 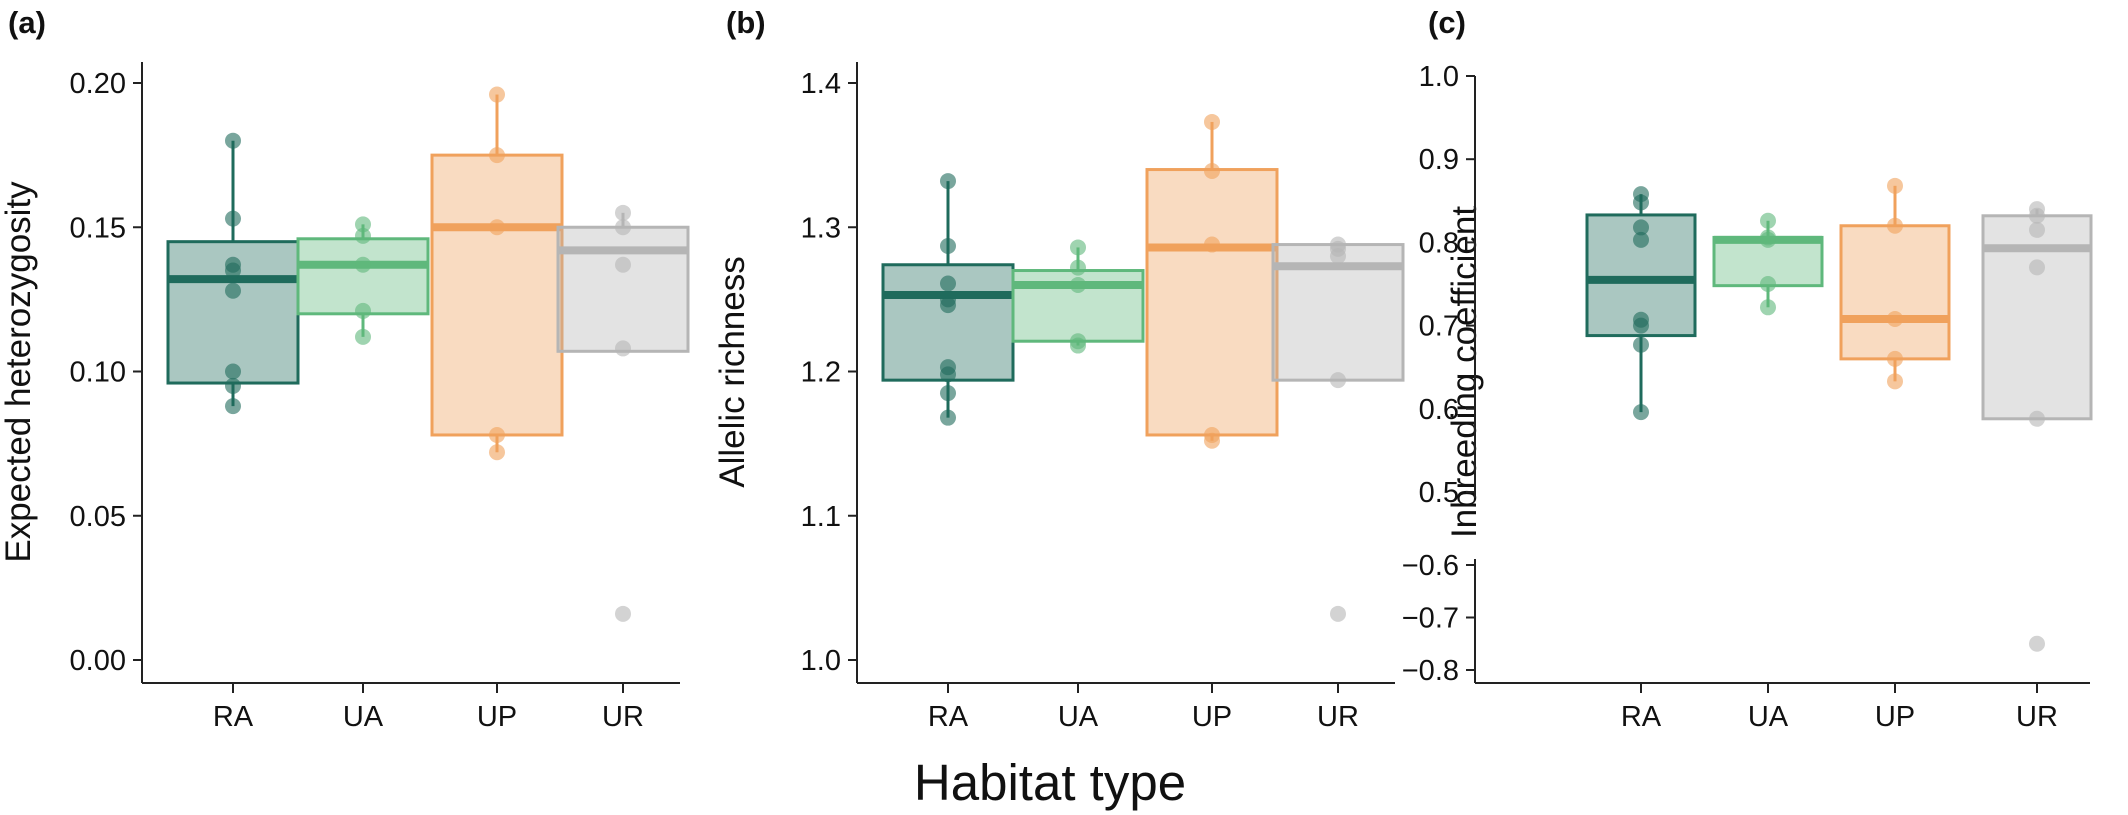 What do you see at coordinates (98, 228) in the screenshot?
I see `y-tick-label: 0.15` at bounding box center [98, 228].